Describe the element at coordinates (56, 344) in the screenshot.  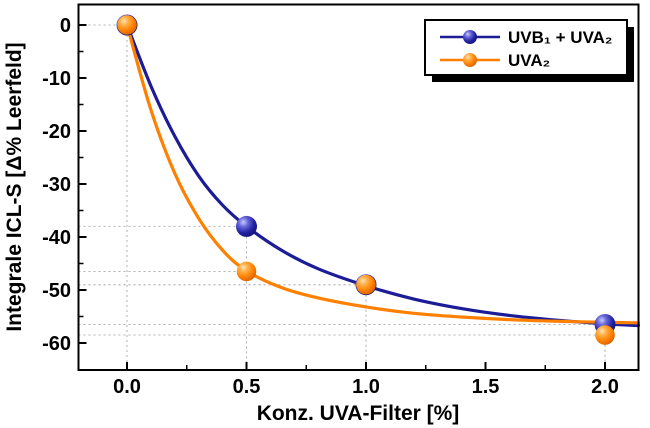
I see `y-tick-label: -60` at that location.